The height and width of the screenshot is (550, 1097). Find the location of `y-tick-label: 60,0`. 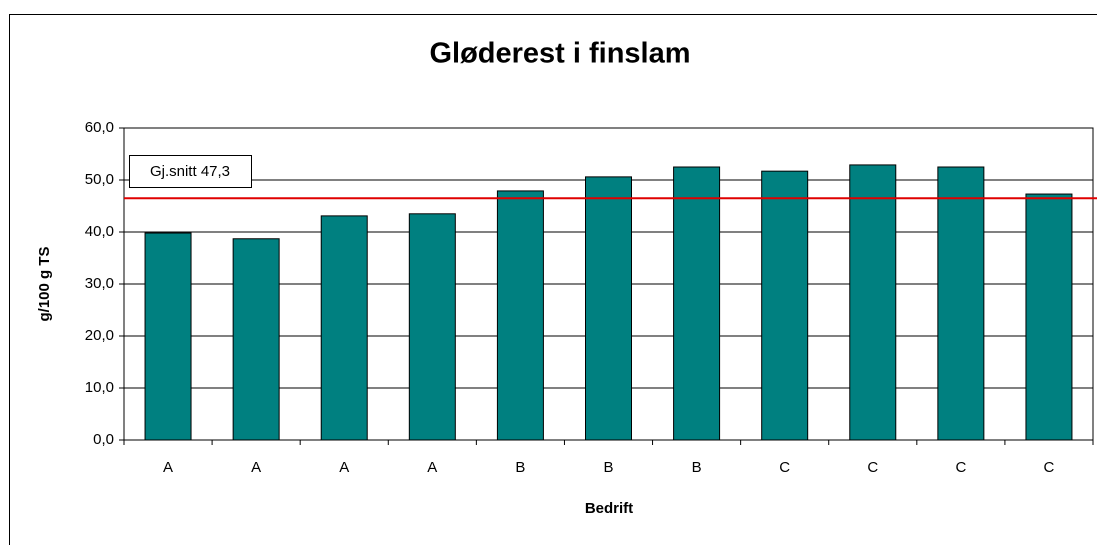

y-tick-label: 60,0 is located at coordinates (99, 127).